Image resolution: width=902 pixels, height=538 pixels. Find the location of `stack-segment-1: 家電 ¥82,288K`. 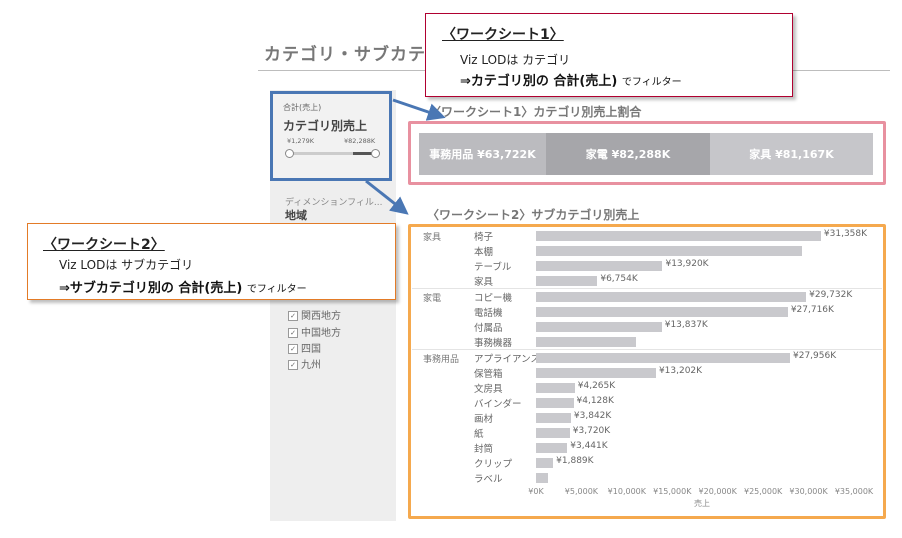

stack-segment-1: 家電 ¥82,288K is located at coordinates (628, 154).